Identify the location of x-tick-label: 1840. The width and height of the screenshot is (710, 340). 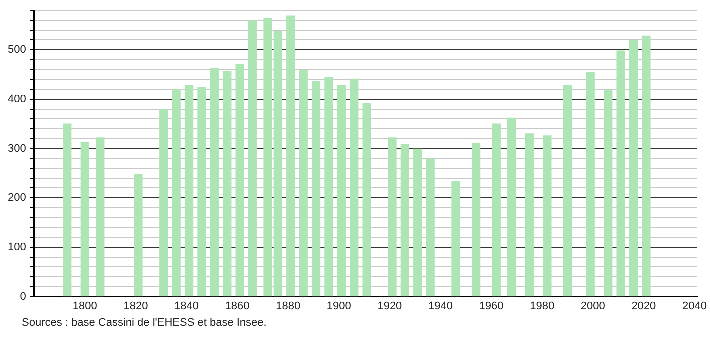
(186, 306).